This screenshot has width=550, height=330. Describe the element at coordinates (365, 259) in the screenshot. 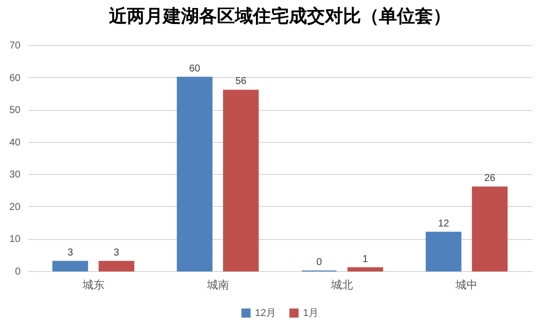

I see `data-label: 1` at that location.